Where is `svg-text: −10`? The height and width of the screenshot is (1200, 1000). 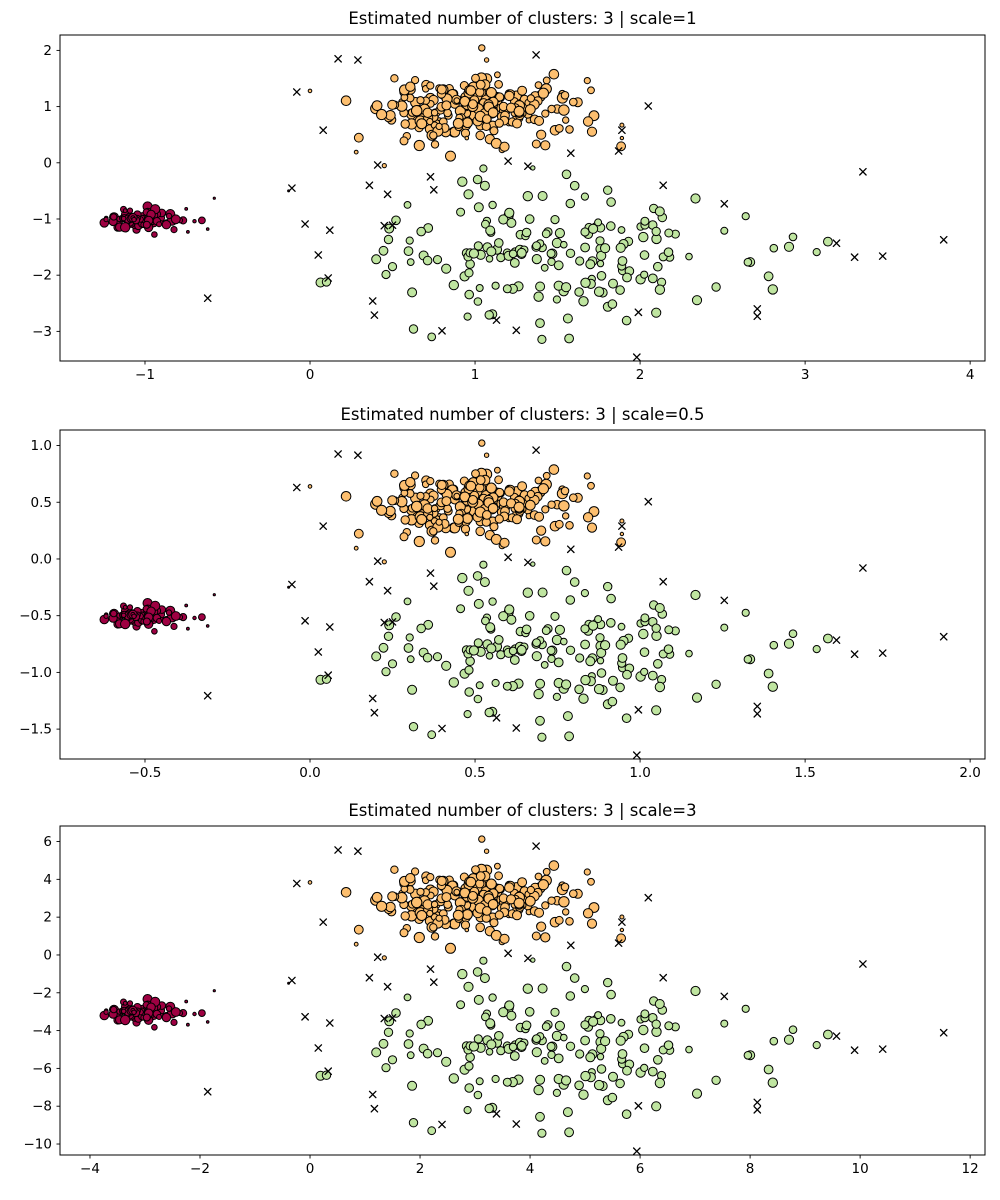
svg-text: −10 is located at coordinates (38, 1145).